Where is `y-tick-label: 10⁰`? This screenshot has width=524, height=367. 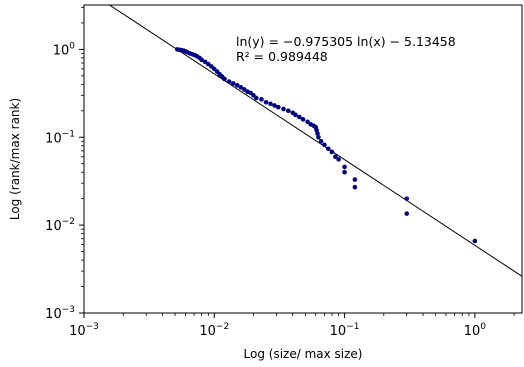 y-tick-label: 10⁰ is located at coordinates (64, 49).